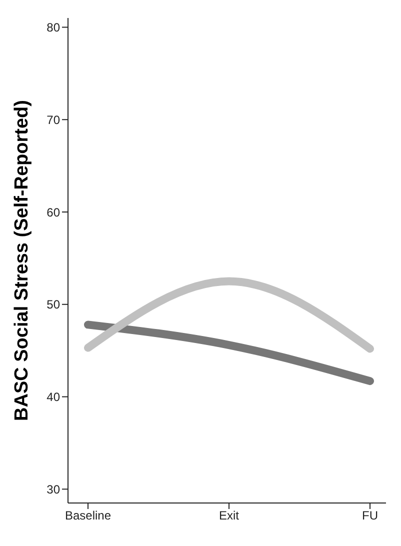  Describe the element at coordinates (53, 489) in the screenshot. I see `y-tick-label: 30` at that location.